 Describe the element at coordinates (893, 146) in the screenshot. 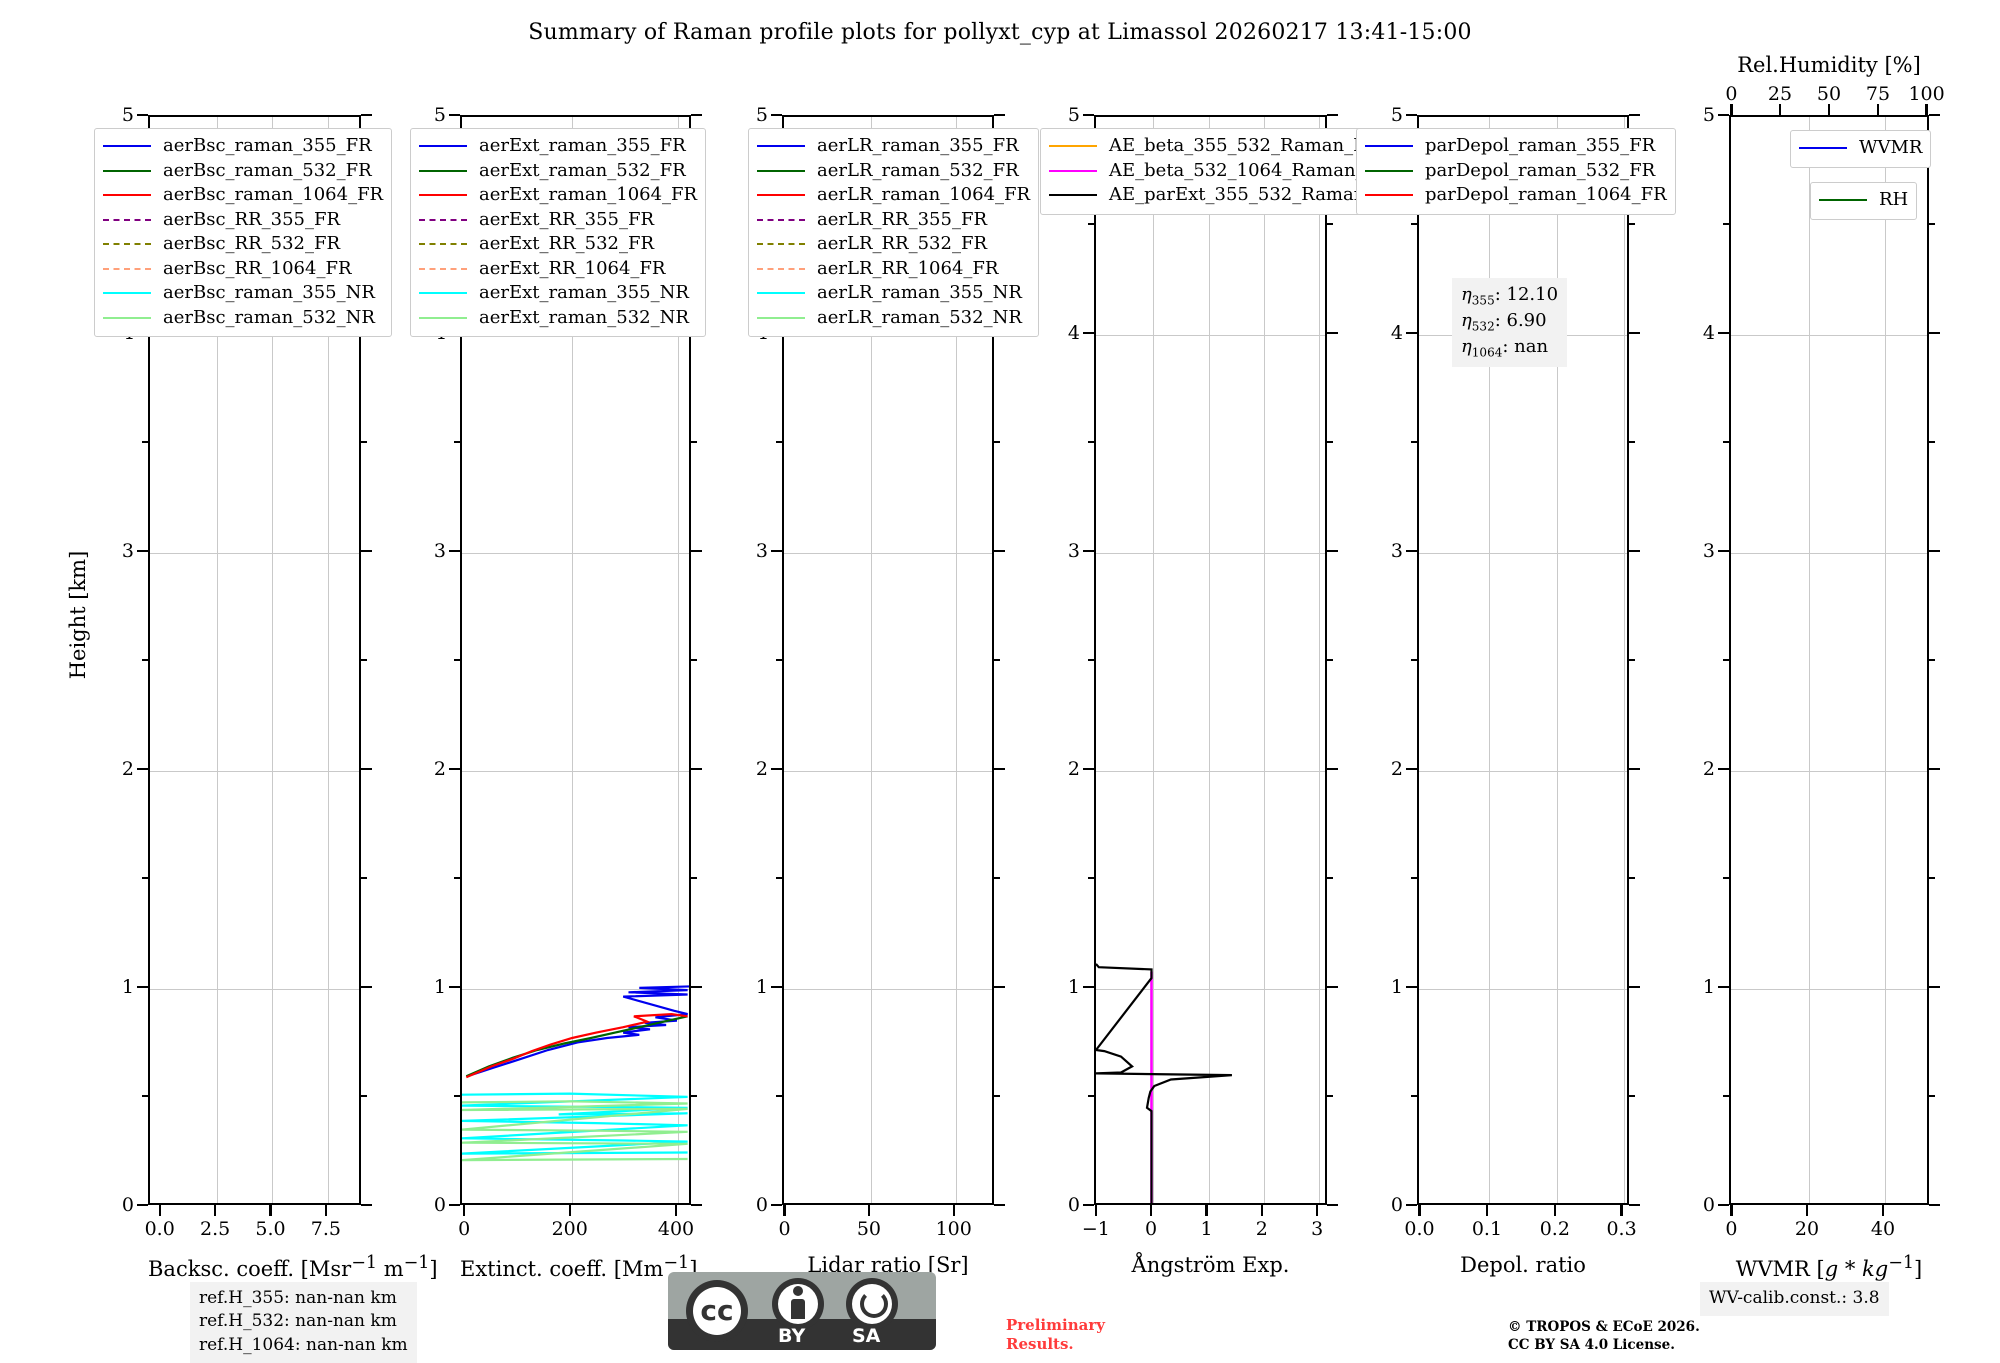

I see `legend-entry: aerLR_raman_355_FR` at that location.